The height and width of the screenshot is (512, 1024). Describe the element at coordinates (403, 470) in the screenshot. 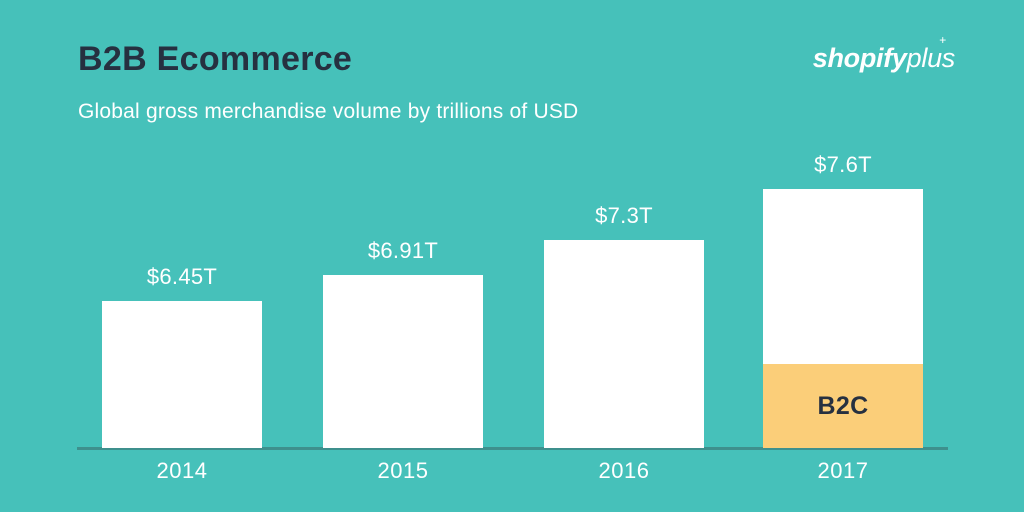

I see `x-axis-label-2015: 2015` at that location.